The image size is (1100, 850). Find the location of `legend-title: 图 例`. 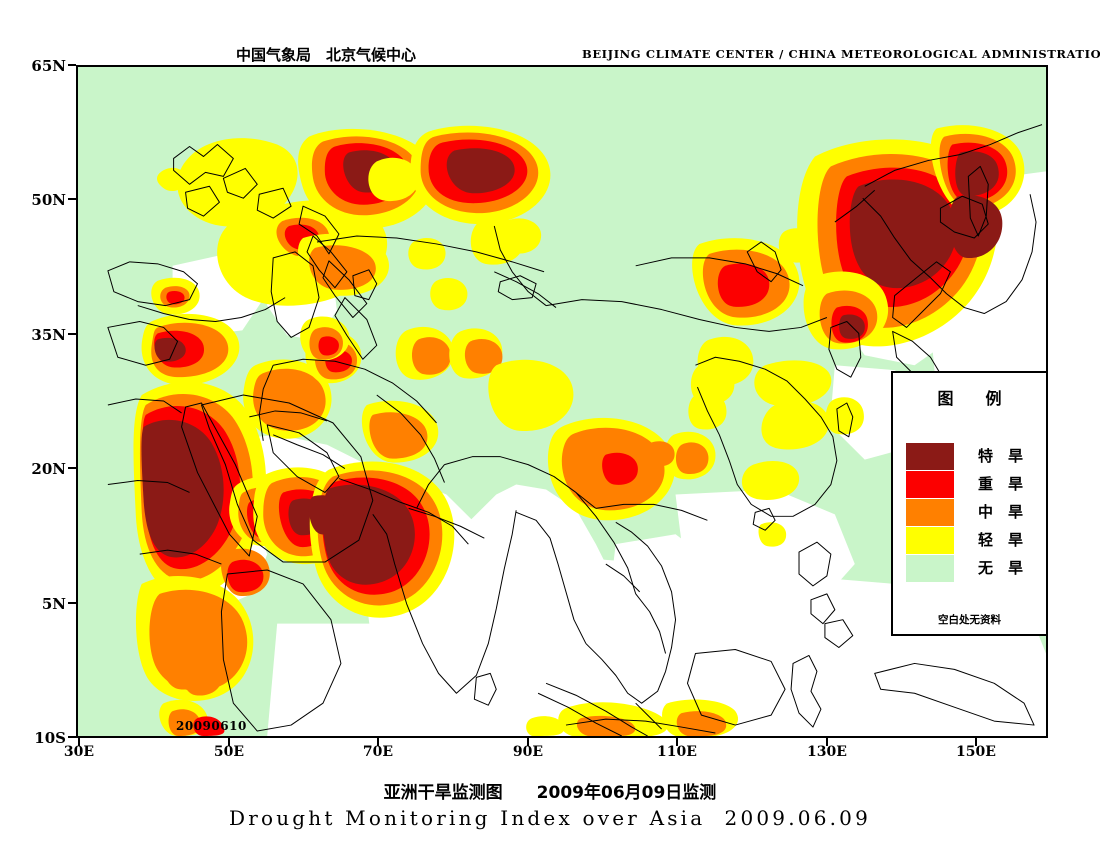

legend-title: 图 例 is located at coordinates (969, 398).